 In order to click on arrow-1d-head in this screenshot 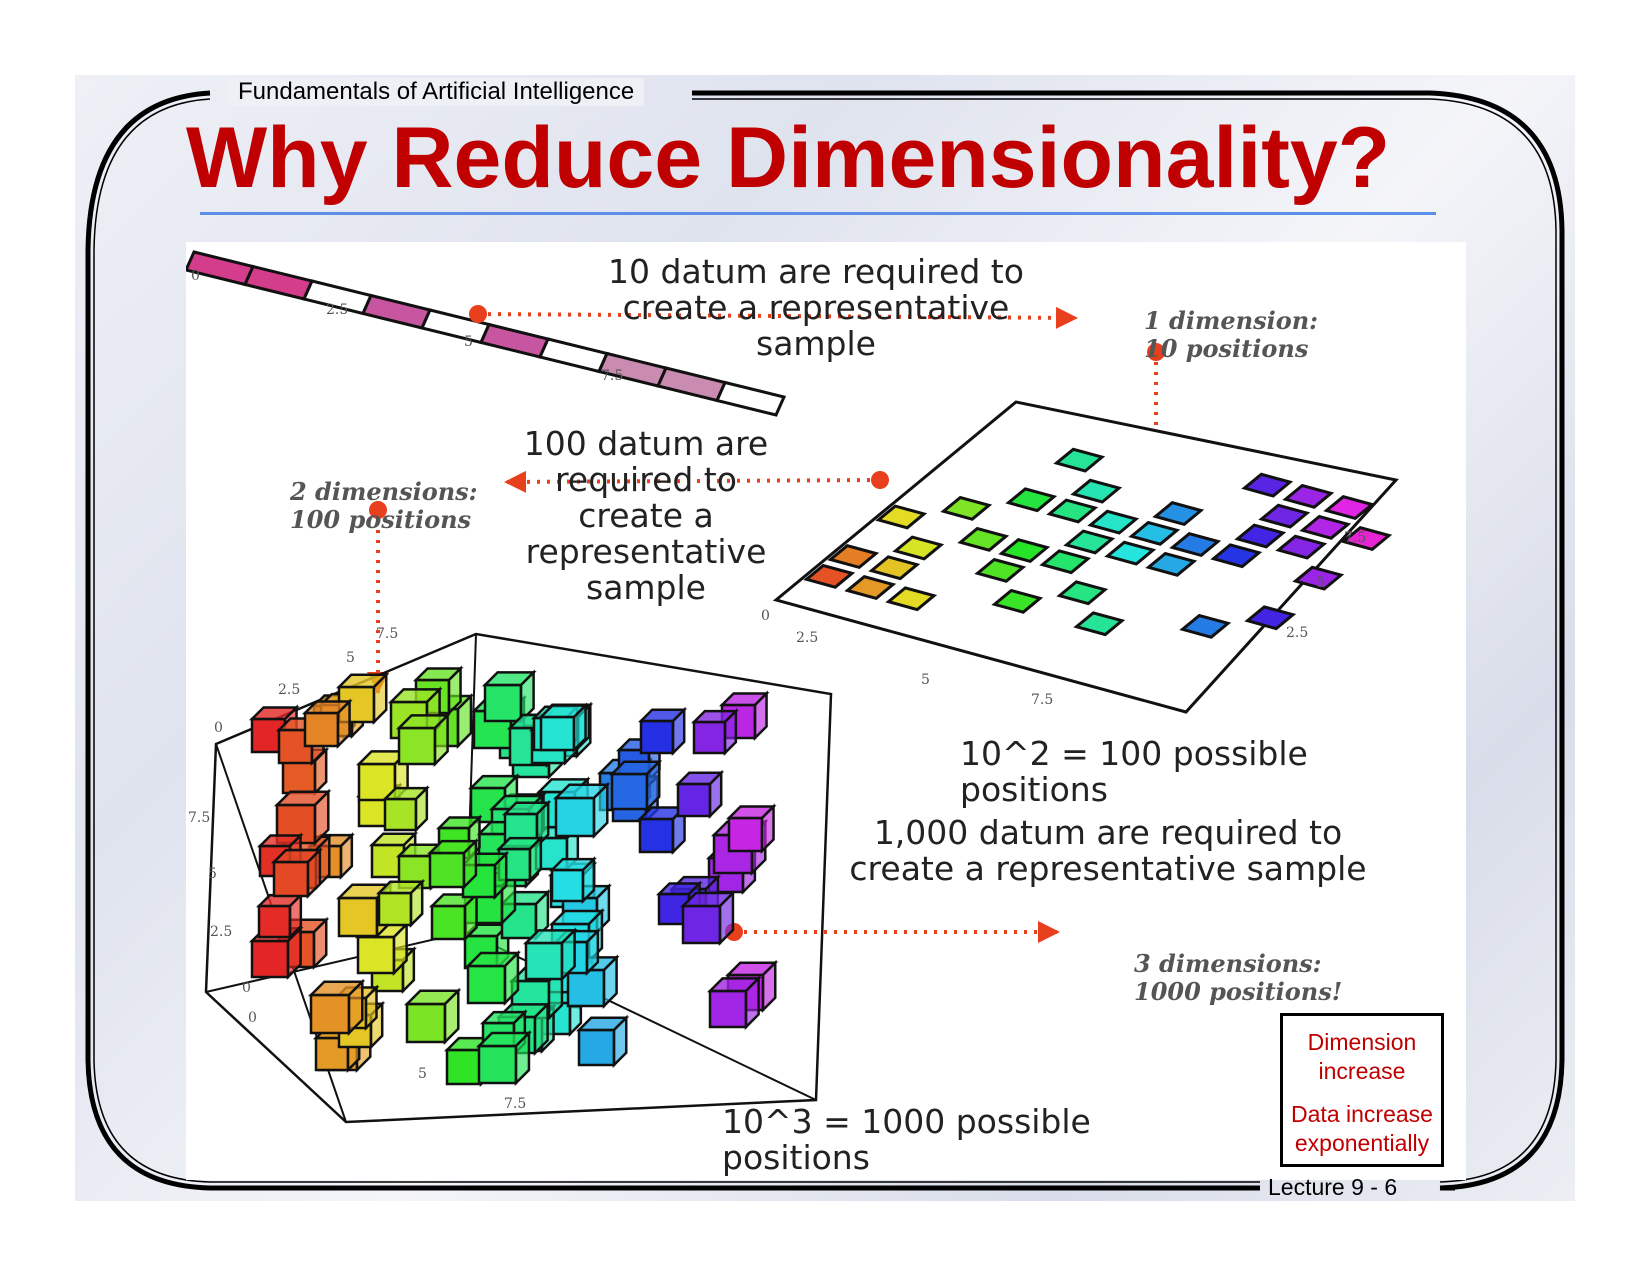, I will do `click(1066, 317)`.